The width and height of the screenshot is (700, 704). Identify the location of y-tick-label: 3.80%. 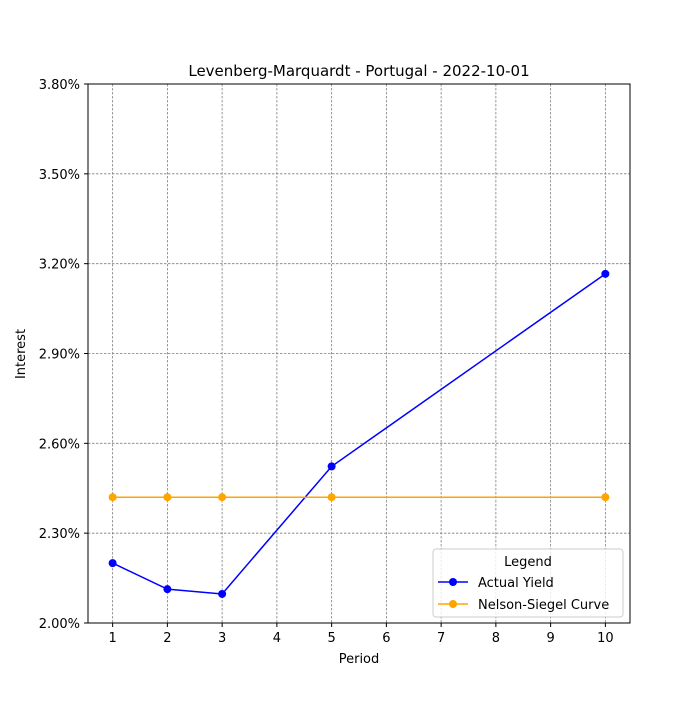
(59, 85).